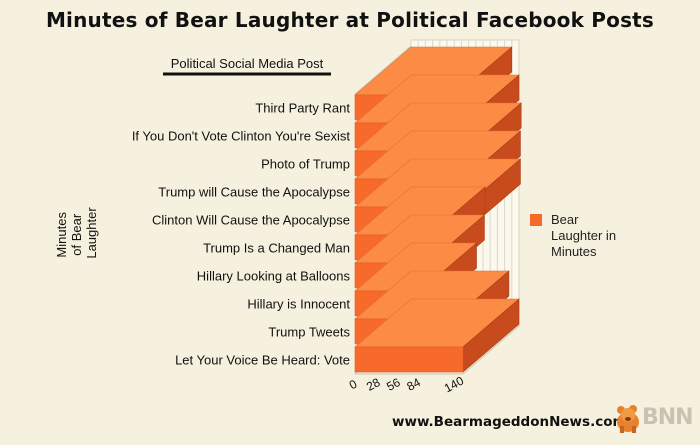 Image resolution: width=700 pixels, height=445 pixels. I want to click on legend-label-line-1: Bear, so click(565, 219).